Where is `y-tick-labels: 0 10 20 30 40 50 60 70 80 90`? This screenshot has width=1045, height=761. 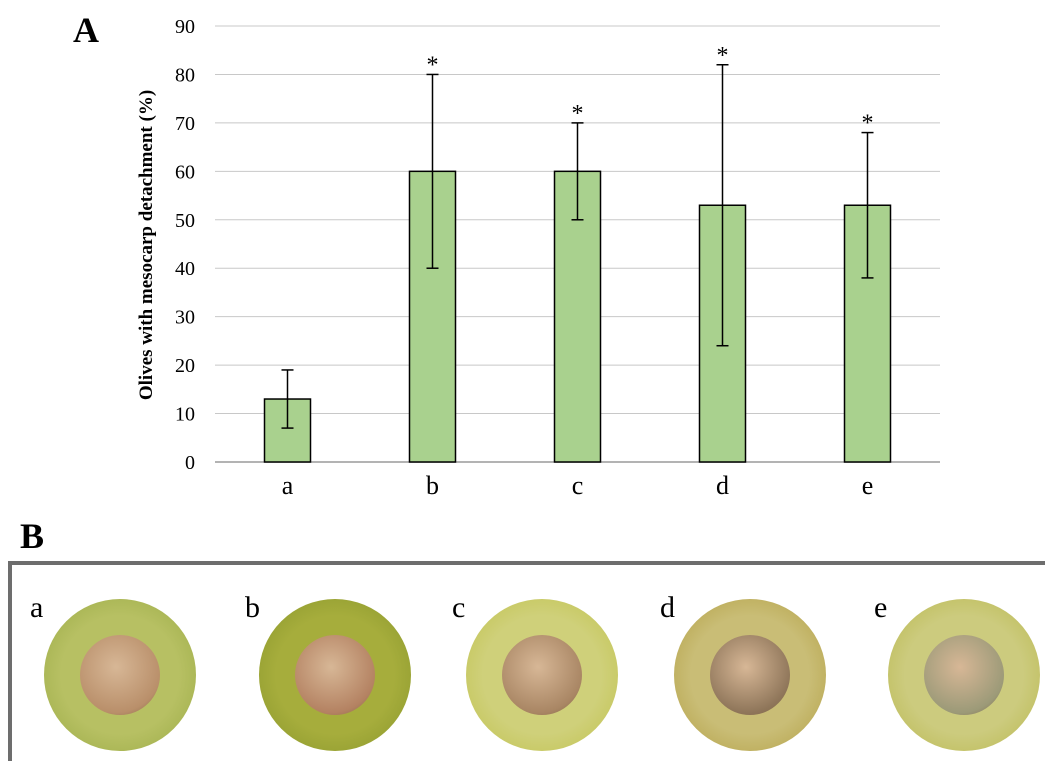 y-tick-labels: 0 10 20 30 40 50 60 70 80 90 is located at coordinates (185, 245).